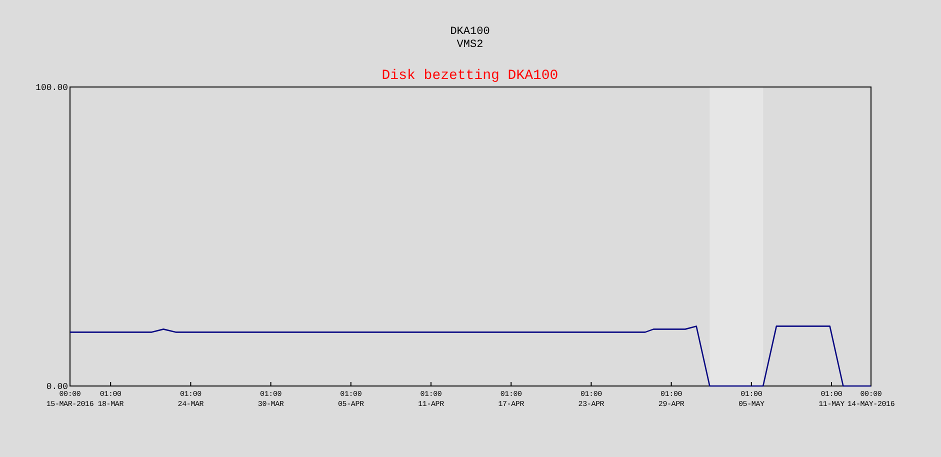 This screenshot has height=457, width=941. I want to click on y-tick-label: 100.00, so click(52, 88).